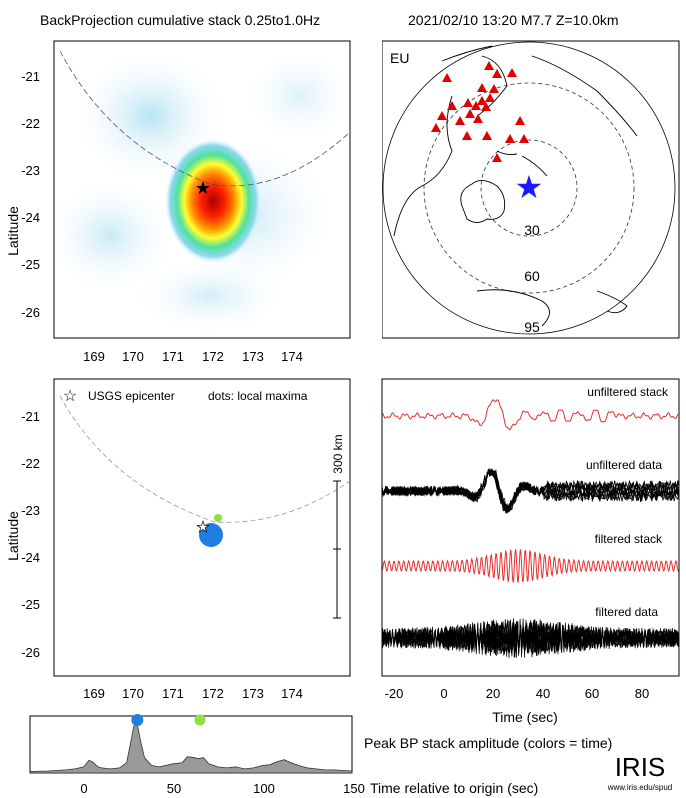 Image resolution: width=686 pixels, height=798 pixels. What do you see at coordinates (30, 534) in the screenshot?
I see `maxima-yticks: -21 -22 -23 -24 -25 -26` at bounding box center [30, 534].